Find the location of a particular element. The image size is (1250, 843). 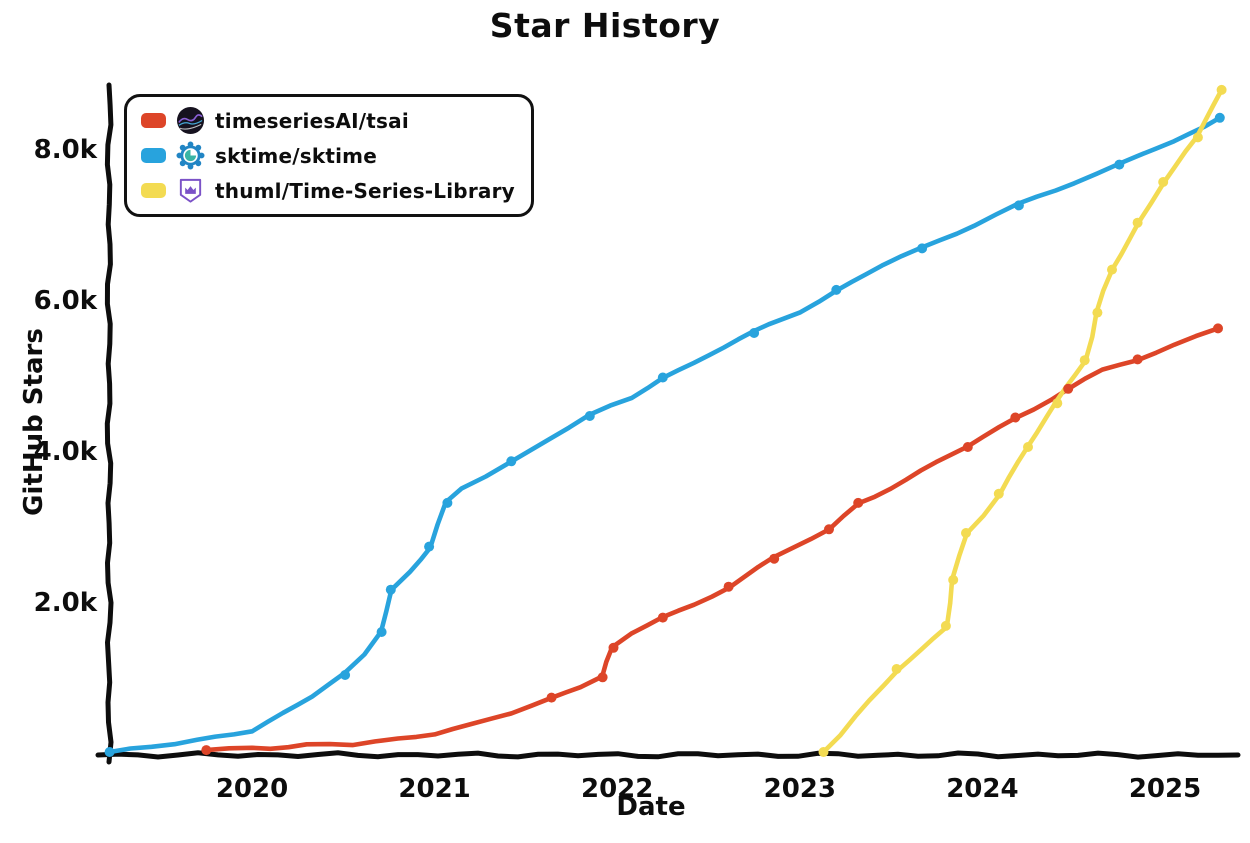

tslib-color-swatch is located at coordinates (153, 190).